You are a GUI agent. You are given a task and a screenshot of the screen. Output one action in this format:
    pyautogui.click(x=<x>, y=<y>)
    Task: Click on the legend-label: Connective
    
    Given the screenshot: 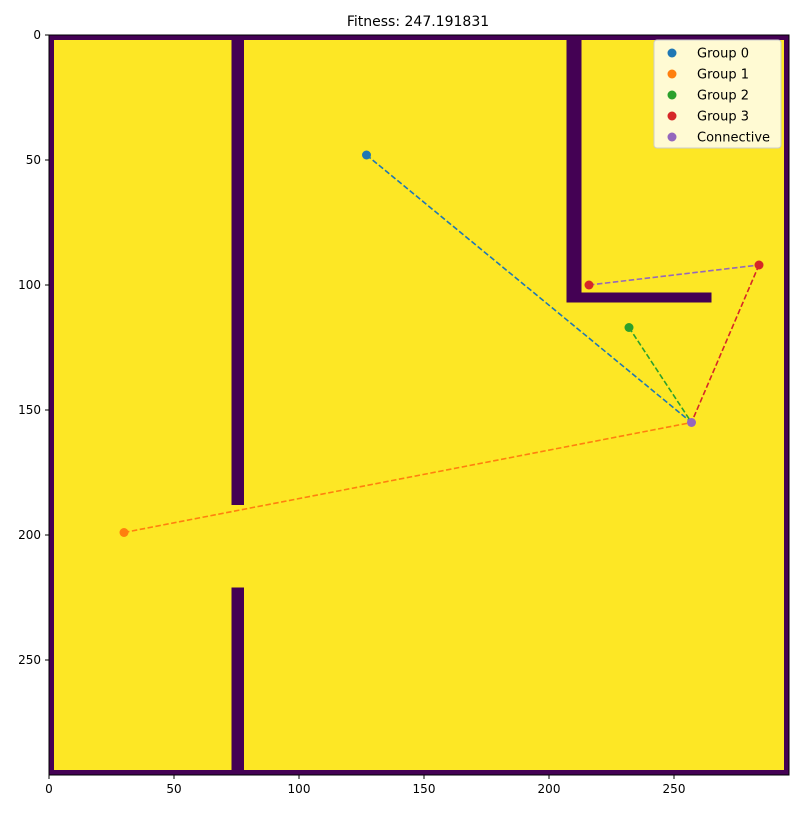 What is the action you would take?
    pyautogui.click(x=733, y=138)
    